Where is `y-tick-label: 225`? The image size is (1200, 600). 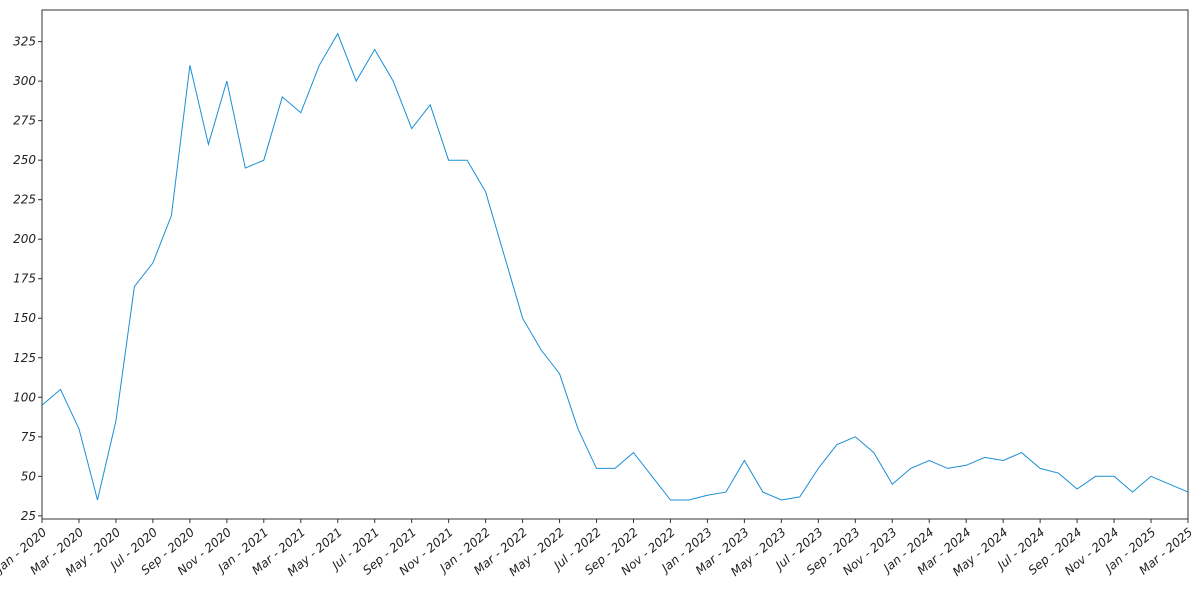 y-tick-label: 225 is located at coordinates (24, 200).